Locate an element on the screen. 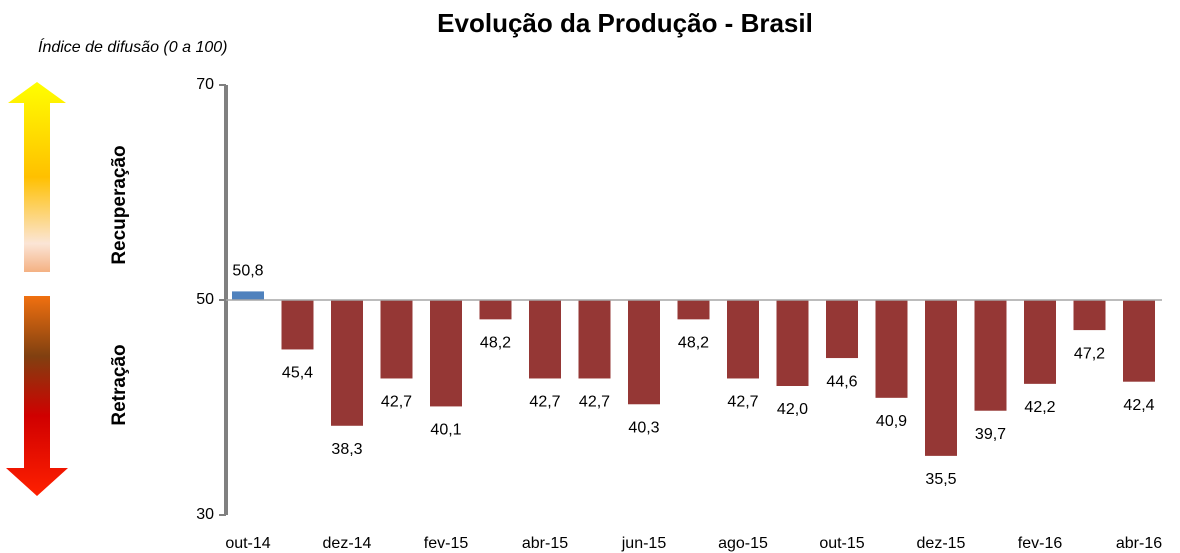 The width and height of the screenshot is (1180, 553). value-label: 40,9 is located at coordinates (891, 421).